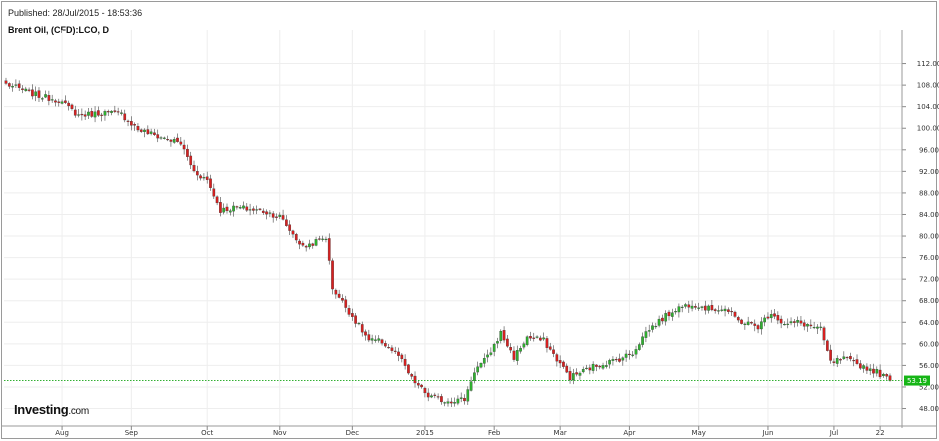  Describe the element at coordinates (51, 409) in the screenshot. I see `investing-logo: Investing.com` at that location.